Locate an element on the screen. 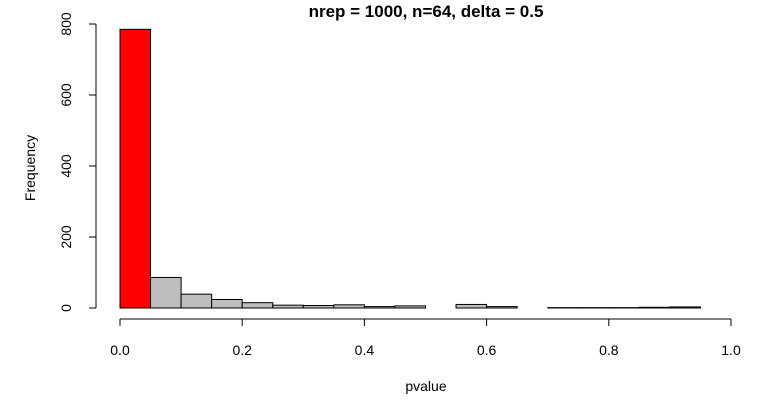  y-tick-label-3: 600 is located at coordinates (66, 95).